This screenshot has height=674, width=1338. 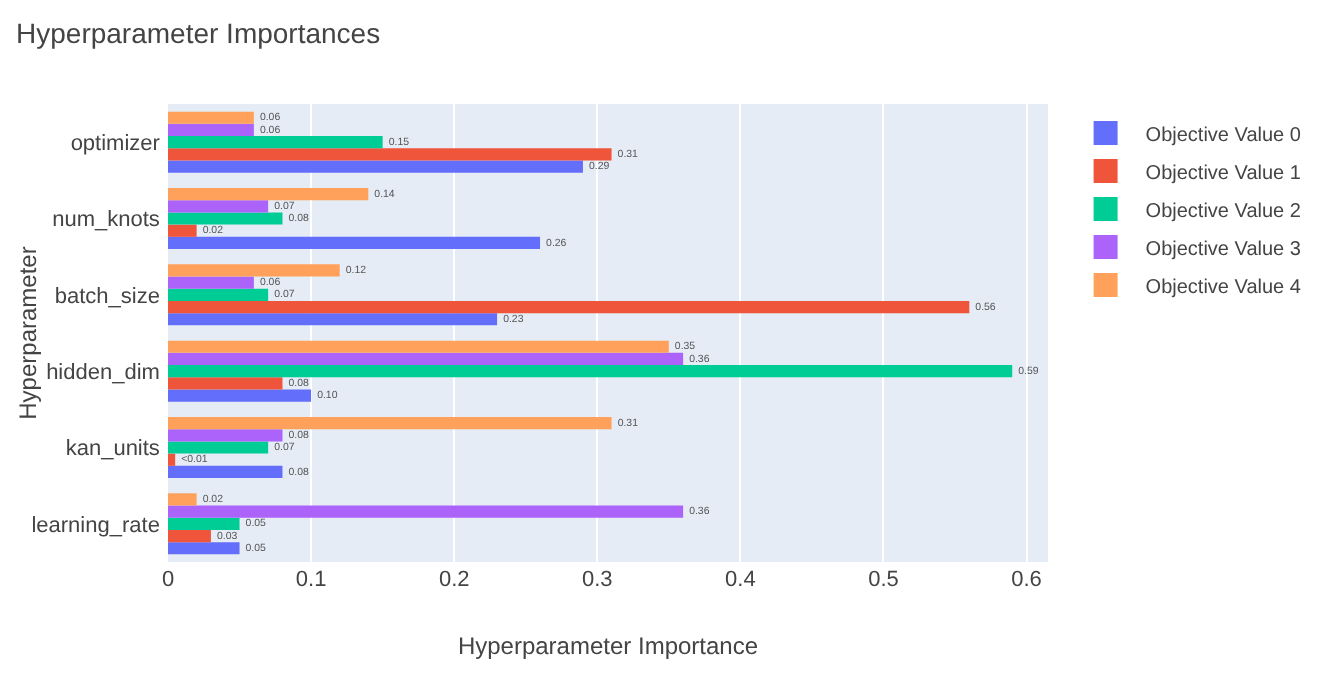 What do you see at coordinates (1026, 580) in the screenshot?
I see `x-tick-label: 0.6` at bounding box center [1026, 580].